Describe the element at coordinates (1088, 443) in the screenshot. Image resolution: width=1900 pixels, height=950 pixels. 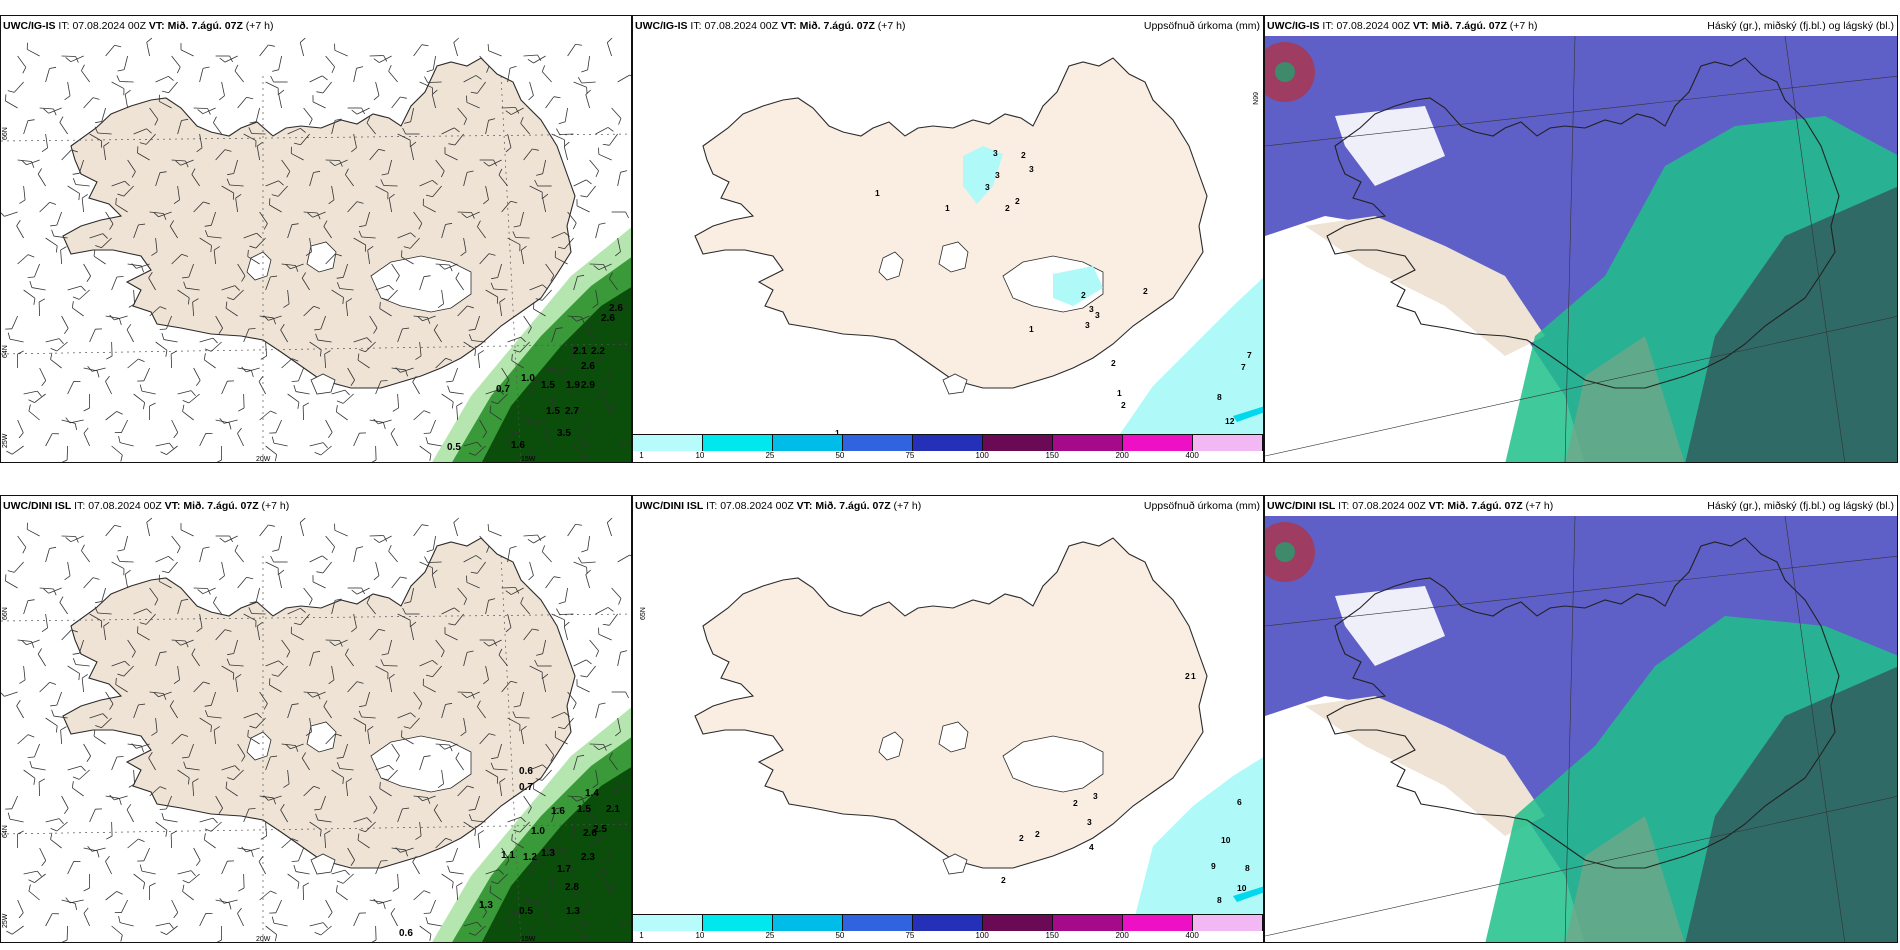
I see `colorbar-swatch` at that location.